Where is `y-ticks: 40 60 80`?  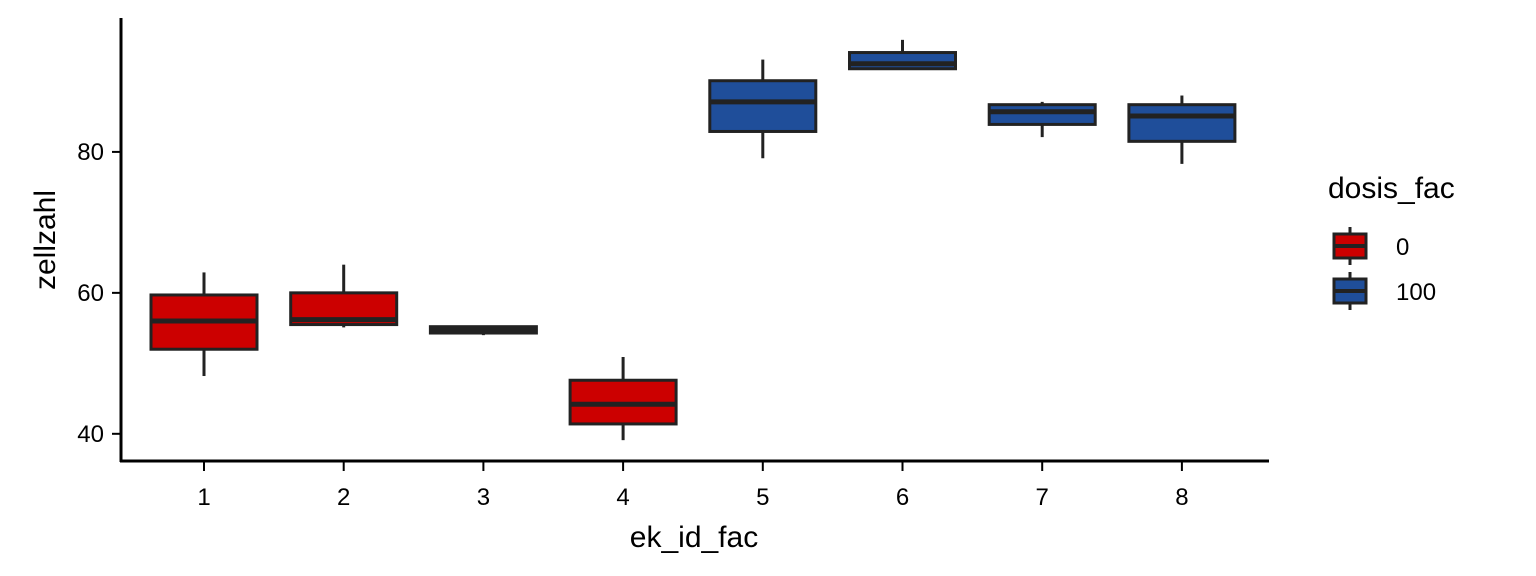 y-ticks: 40 60 80 is located at coordinates (99, 293).